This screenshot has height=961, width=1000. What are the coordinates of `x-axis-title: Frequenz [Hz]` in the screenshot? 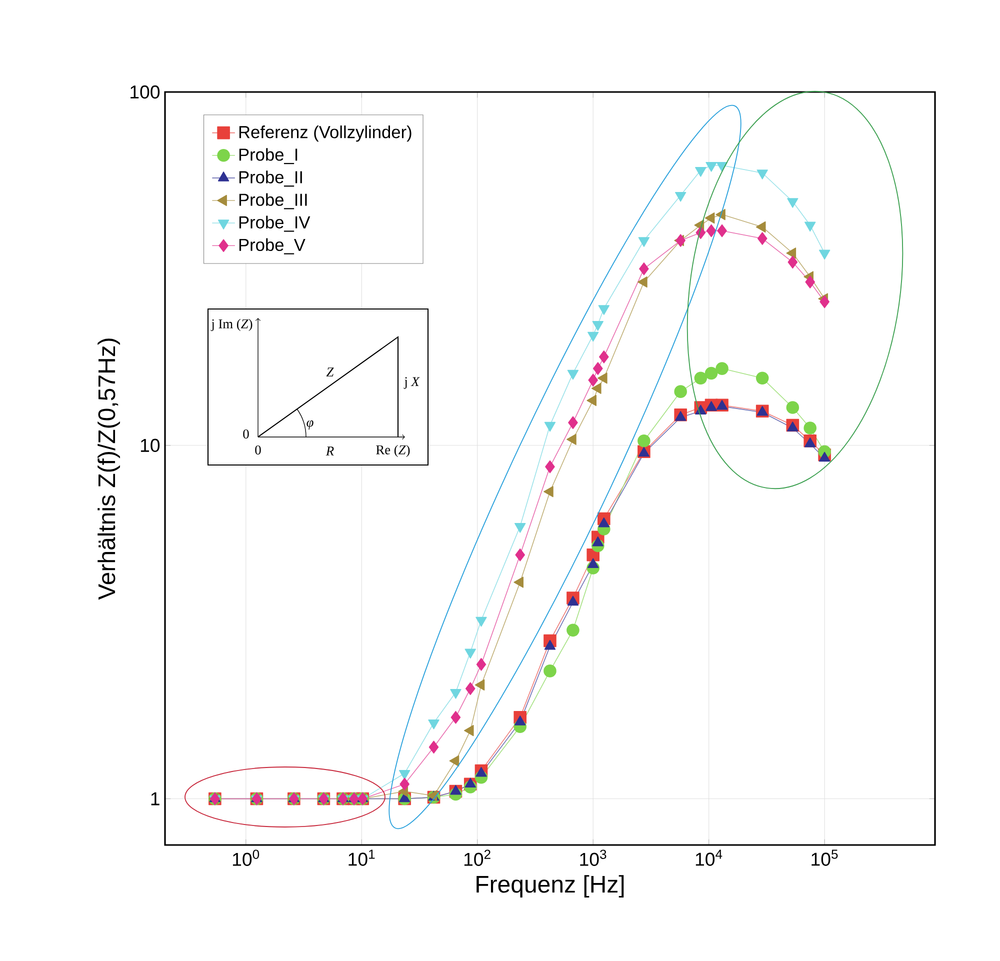 It's located at (550, 886).